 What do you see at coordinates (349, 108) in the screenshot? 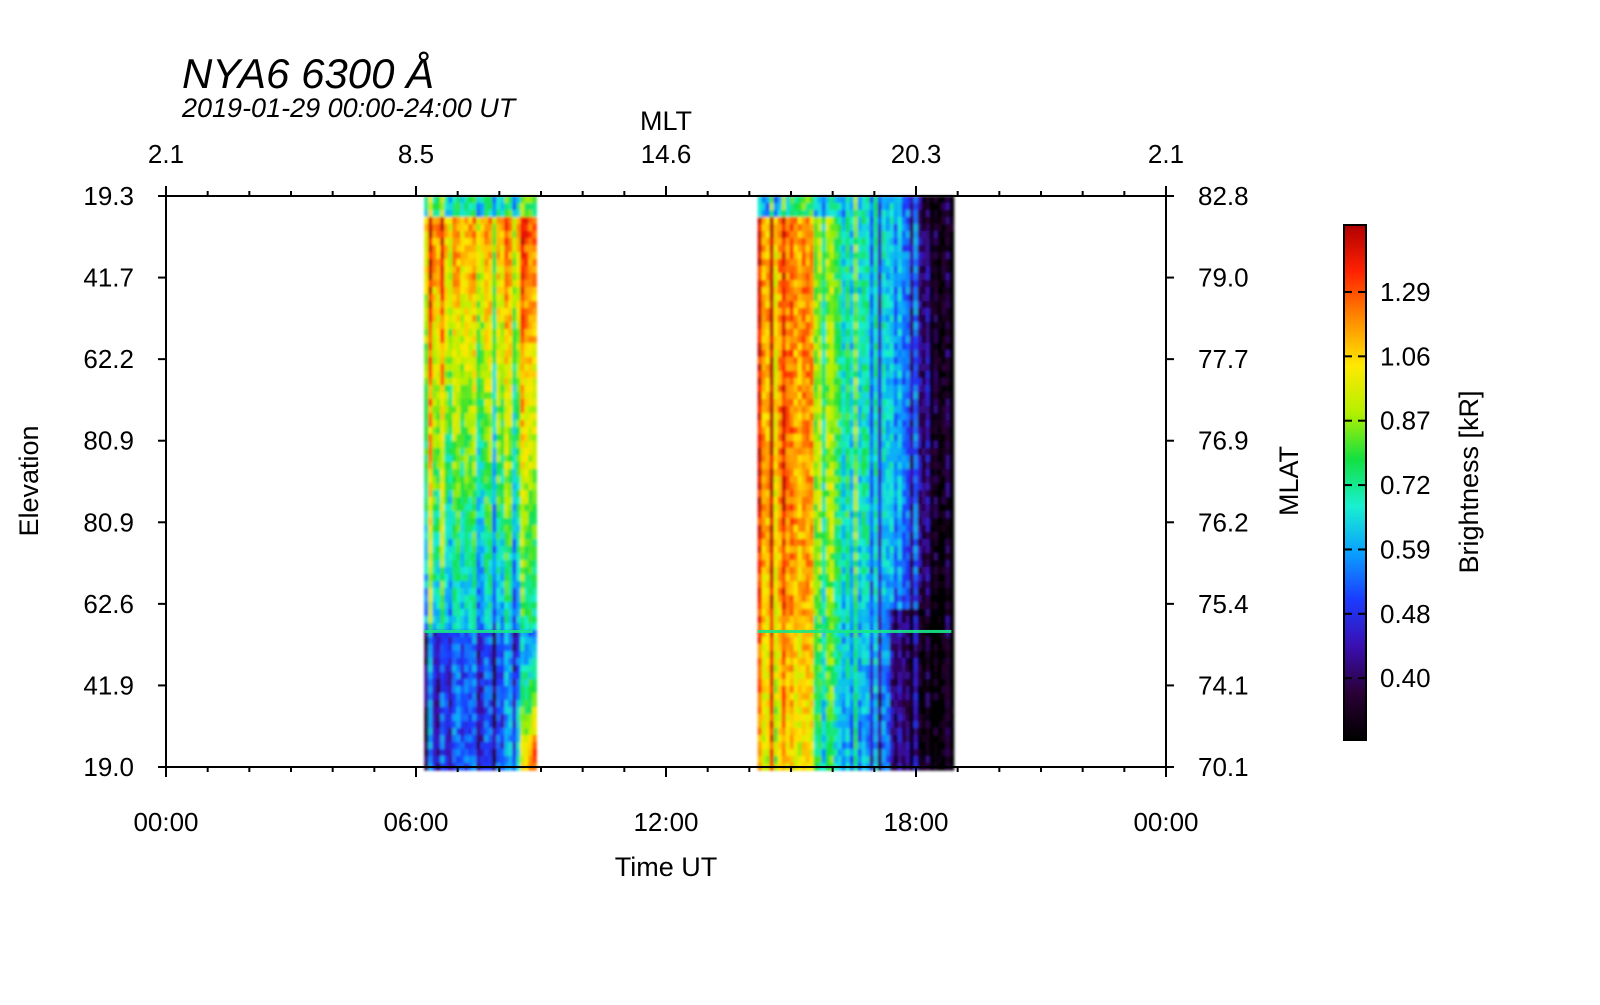
I see `chart-subtitle: 2019-01-29 00:00-24:00 UT` at bounding box center [349, 108].